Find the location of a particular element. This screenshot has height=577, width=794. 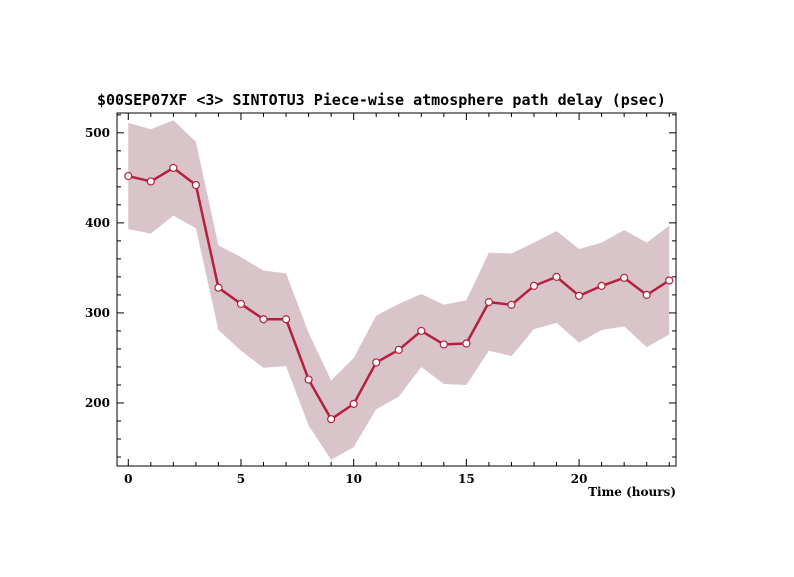

x-axis-label: Time (hours) is located at coordinates (632, 492).